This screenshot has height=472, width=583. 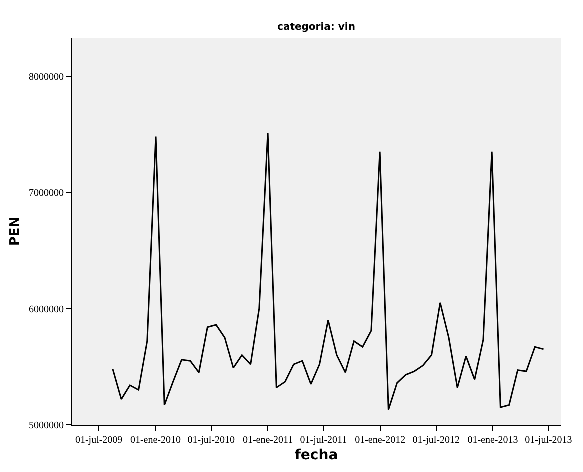 What do you see at coordinates (46, 310) in the screenshot?
I see `y-tick-label: 6000000` at bounding box center [46, 310].